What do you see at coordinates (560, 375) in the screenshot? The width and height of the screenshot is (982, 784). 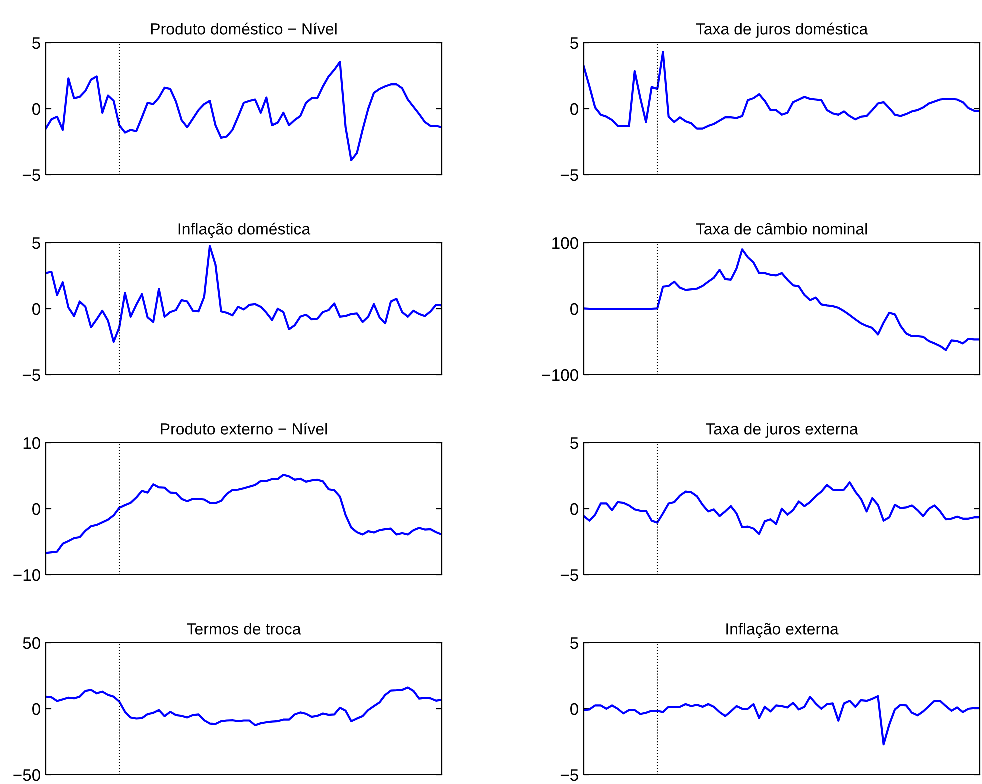 I see `y-tick-label: −100` at bounding box center [560, 375].